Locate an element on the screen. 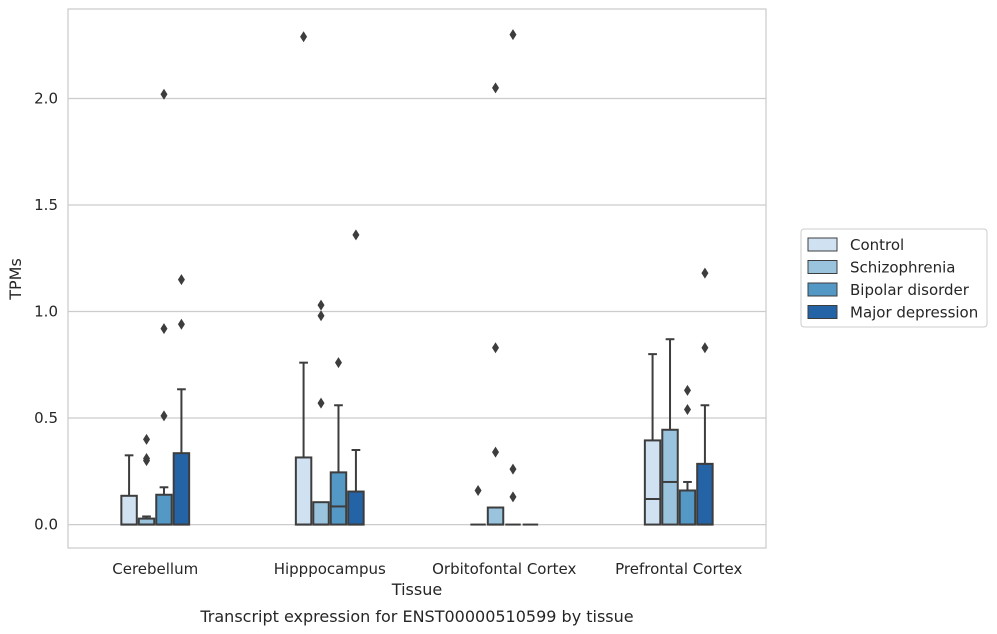 This screenshot has width=997, height=634. x-tick-label: Cerebellum is located at coordinates (155, 569).